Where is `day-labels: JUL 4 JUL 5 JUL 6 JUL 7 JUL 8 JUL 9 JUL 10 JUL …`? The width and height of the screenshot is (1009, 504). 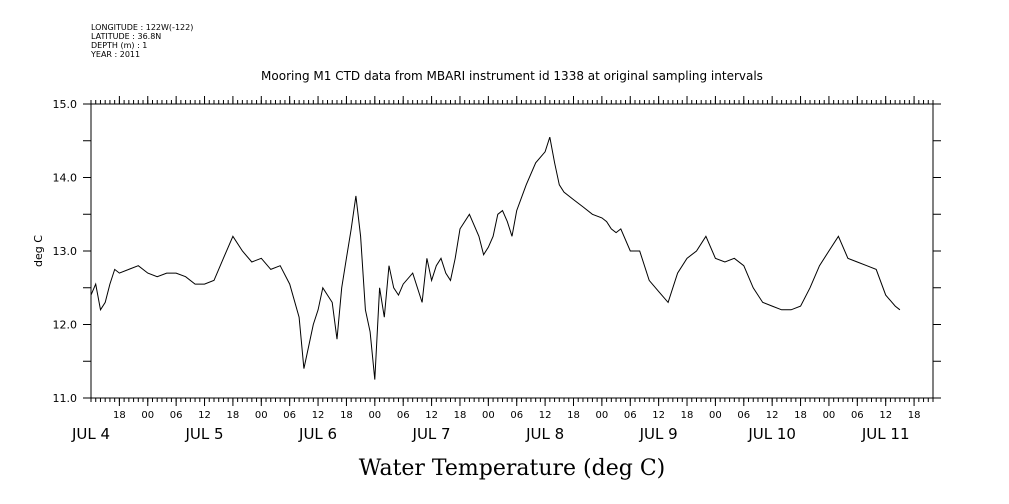 day-labels: JUL 4 JUL 5 JUL 6 JUL 7 JUL 8 JUL 9 JUL 10 JUL … is located at coordinates (490, 434).